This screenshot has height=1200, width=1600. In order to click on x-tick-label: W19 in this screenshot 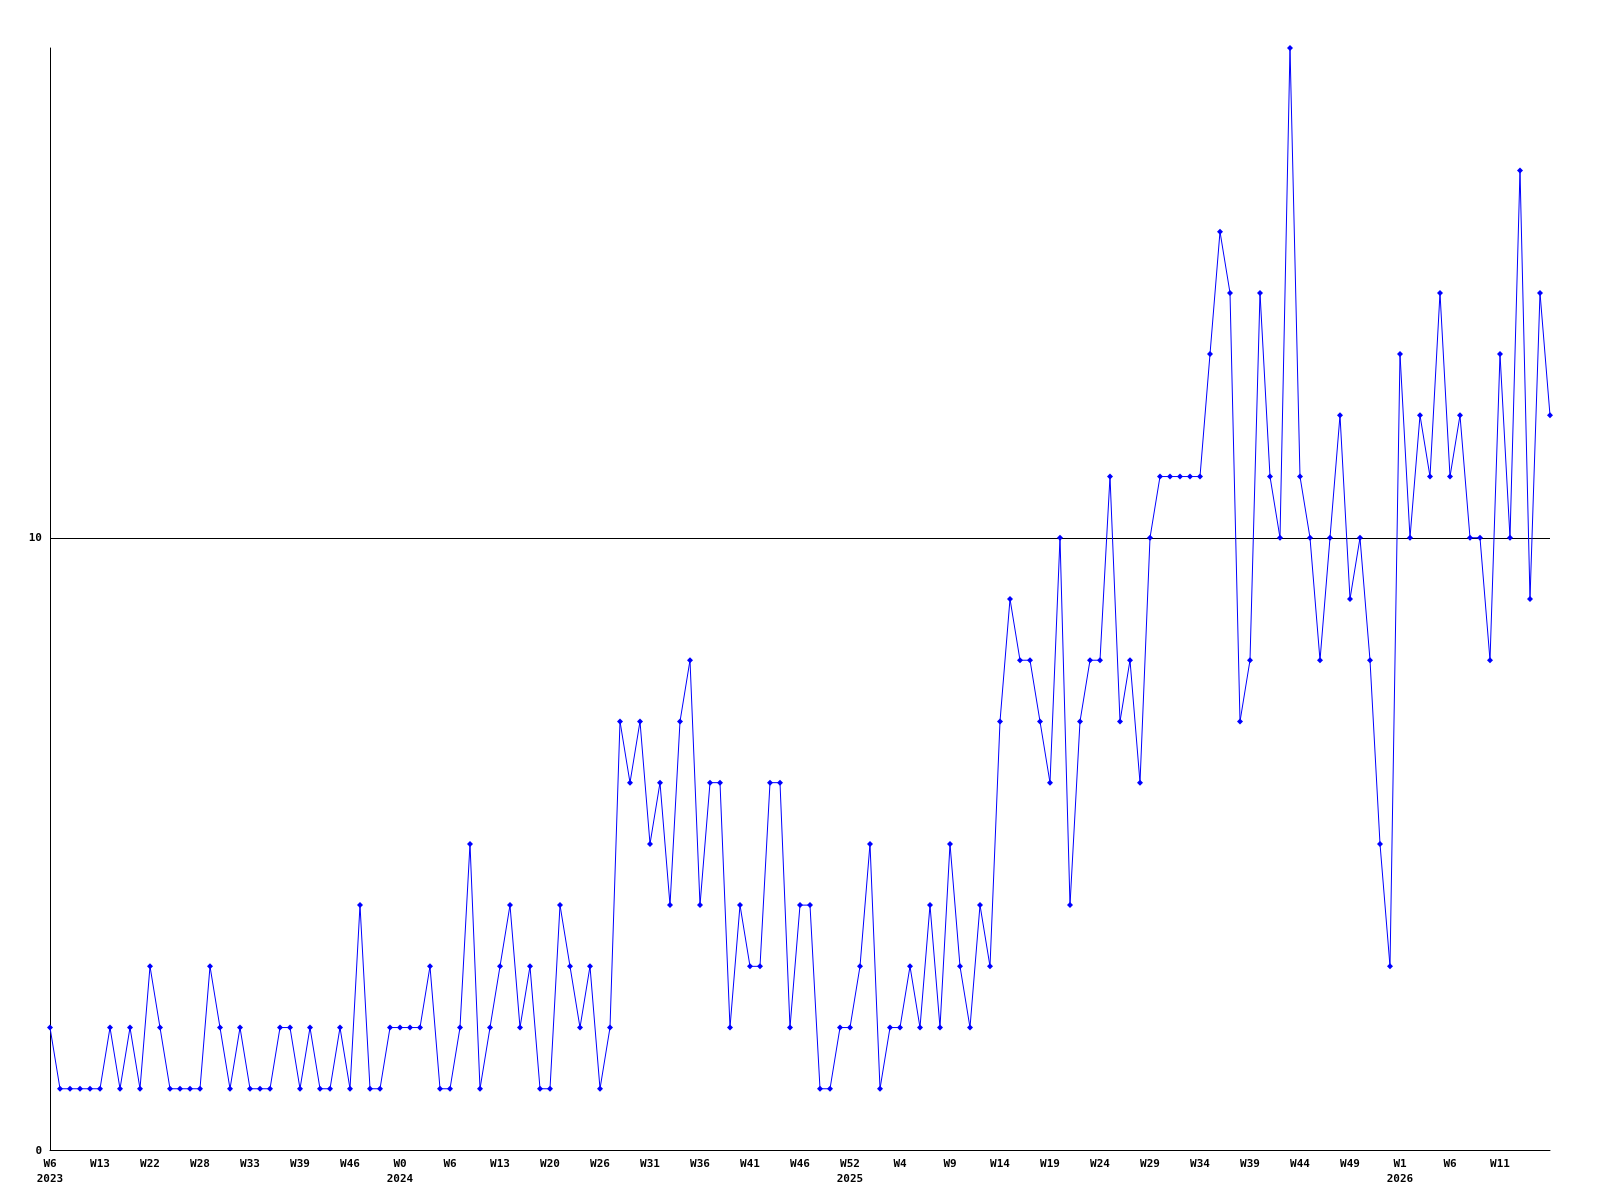, I will do `click(1050, 1163)`.